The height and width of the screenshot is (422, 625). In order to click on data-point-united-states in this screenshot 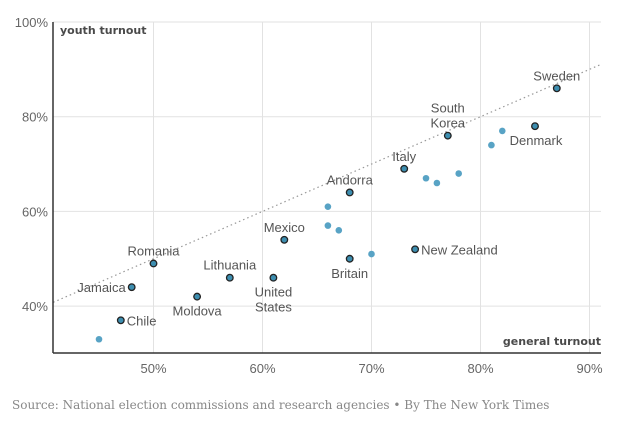, I will do `click(273, 277)`.